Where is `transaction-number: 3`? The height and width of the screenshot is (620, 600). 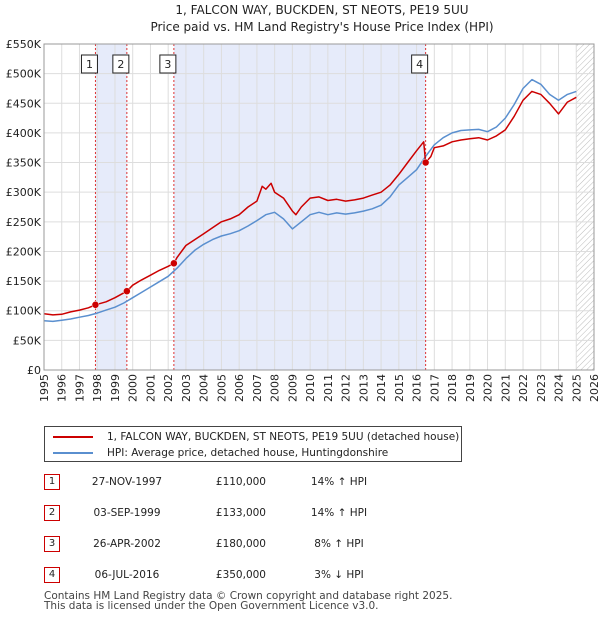
transaction-number: 3 is located at coordinates (52, 544).